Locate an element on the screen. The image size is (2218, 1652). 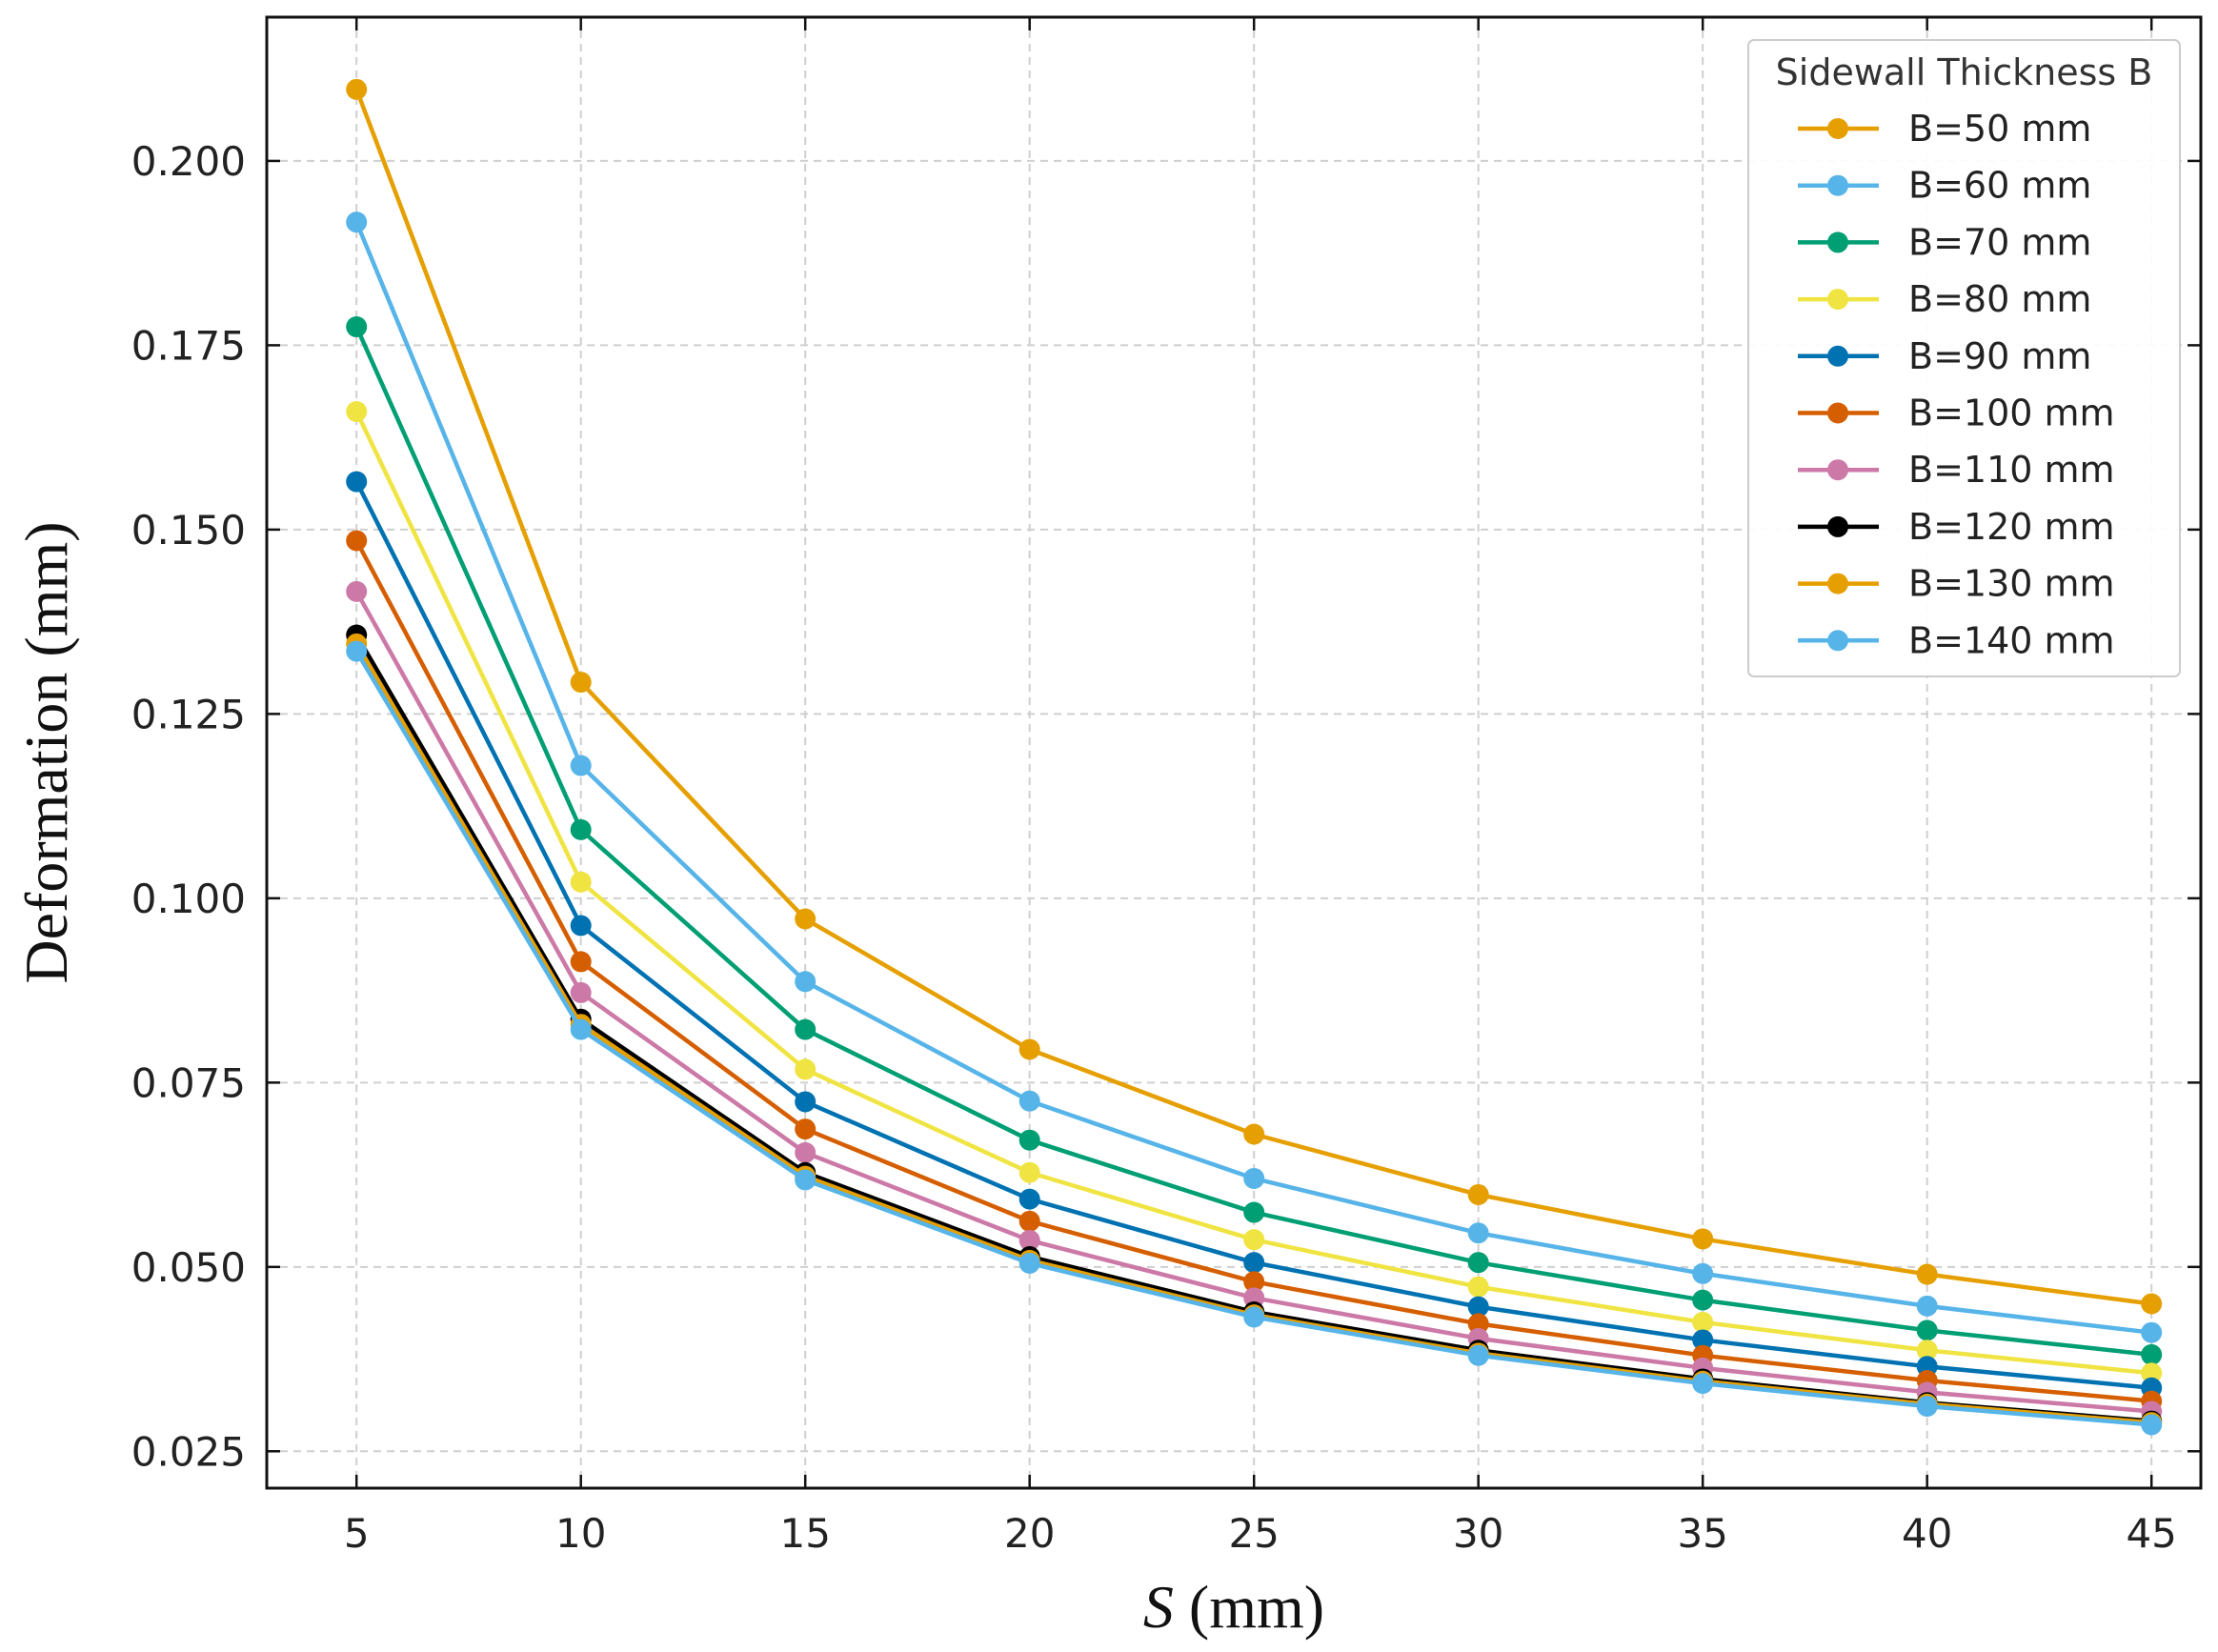
y-tick-label: 0.075 is located at coordinates (188, 1082).